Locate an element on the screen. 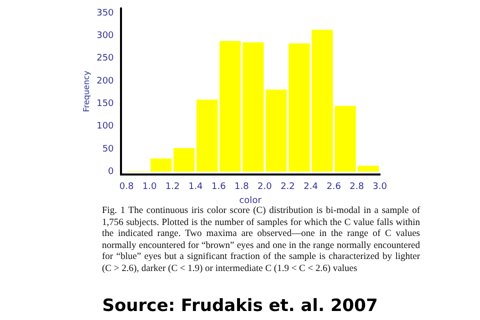 Image resolution: width=480 pixels, height=320 pixels. source-note: Source: Frudakis et. al. 2007 is located at coordinates (240, 306).